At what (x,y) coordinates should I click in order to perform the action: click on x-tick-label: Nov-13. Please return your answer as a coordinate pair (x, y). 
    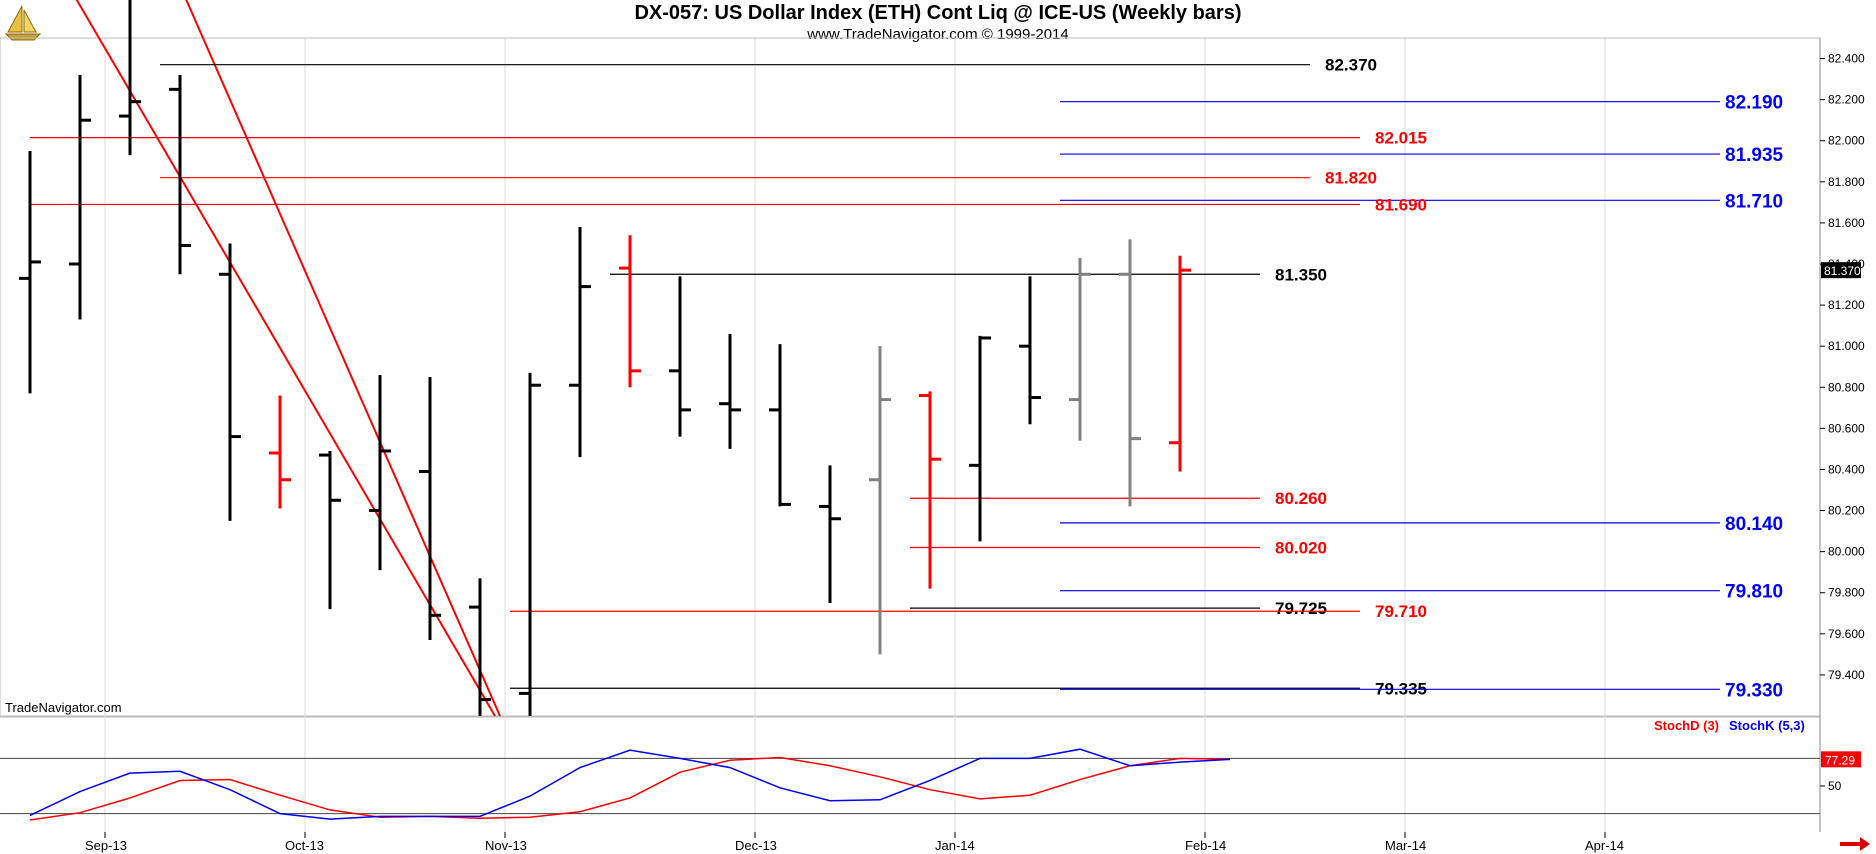
    Looking at the image, I should click on (506, 845).